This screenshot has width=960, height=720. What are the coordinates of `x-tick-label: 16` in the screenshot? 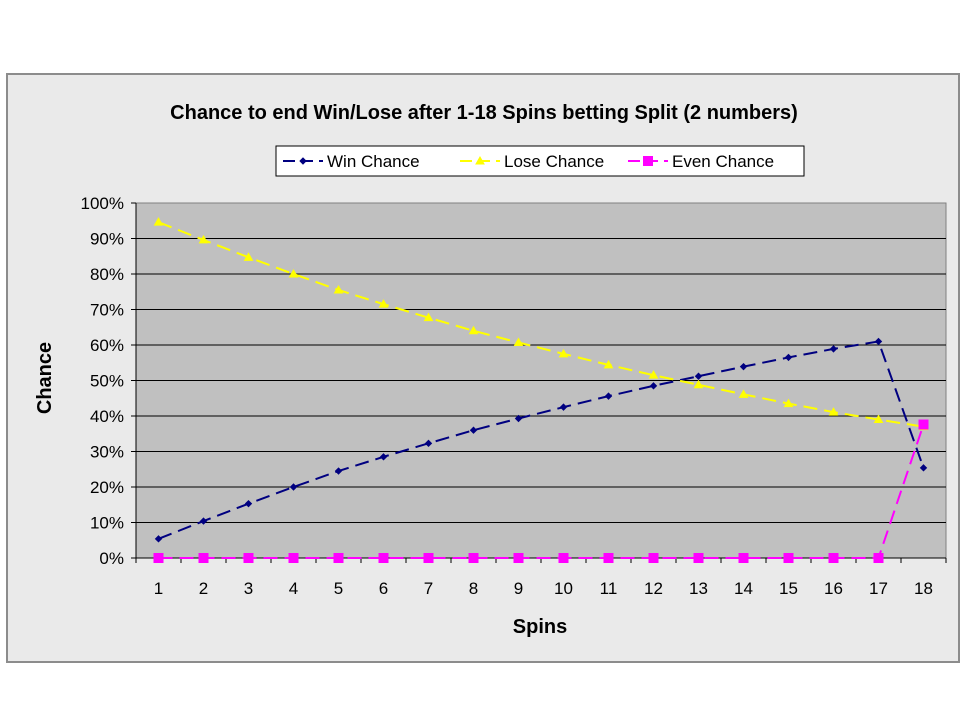 It's located at (833, 588).